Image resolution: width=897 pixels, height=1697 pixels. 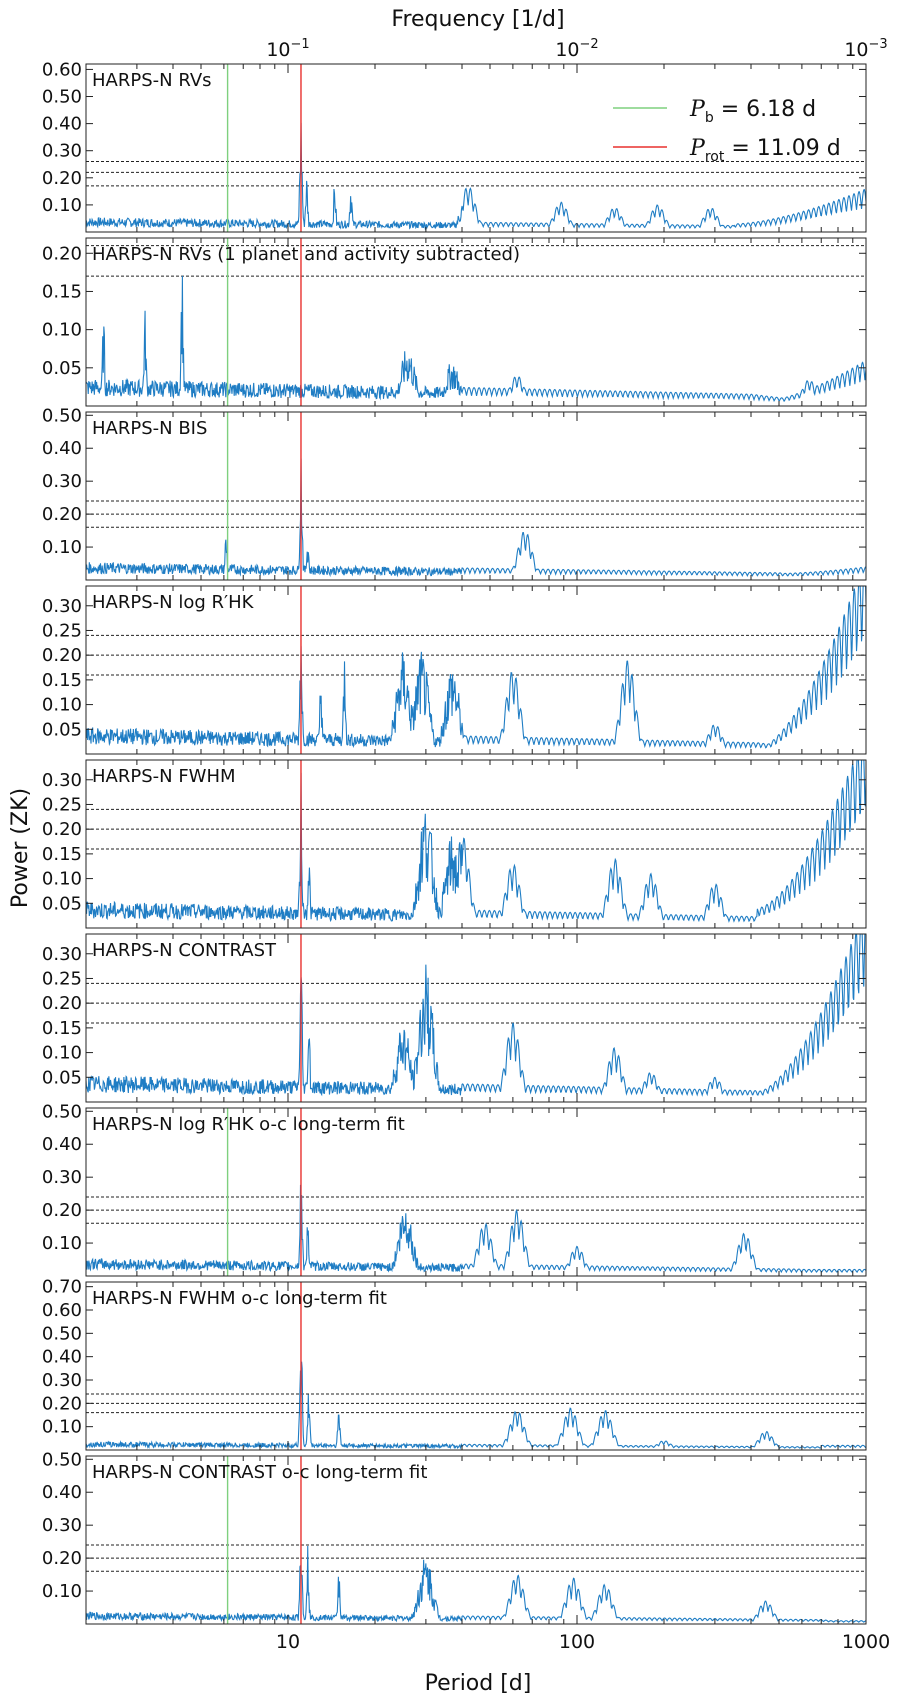 I want to click on y-axis-title: Power (ZK), so click(x=20, y=848).